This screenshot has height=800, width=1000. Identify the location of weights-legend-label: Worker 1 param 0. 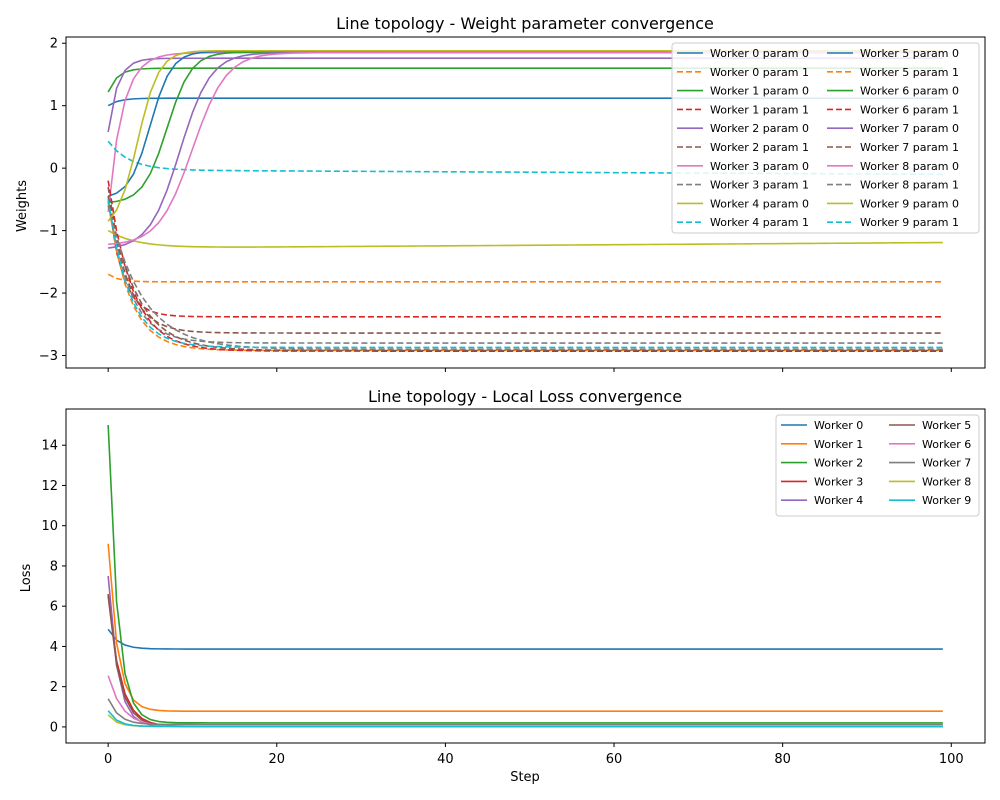
(759, 91).